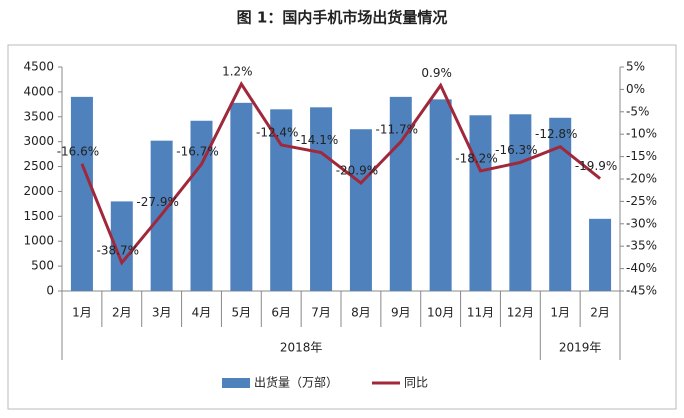  What do you see at coordinates (641, 156) in the screenshot?
I see `y2-tick-label: -15%` at bounding box center [641, 156].